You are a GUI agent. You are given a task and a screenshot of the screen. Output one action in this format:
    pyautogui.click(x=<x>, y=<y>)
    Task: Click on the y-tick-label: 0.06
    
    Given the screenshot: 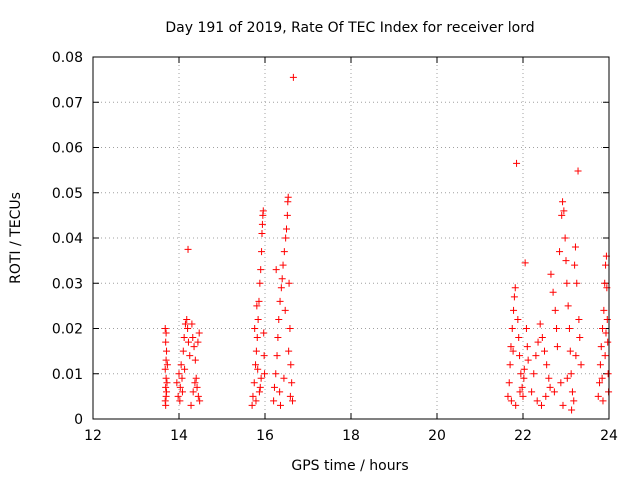 What is the action you would take?
    pyautogui.click(x=67, y=149)
    